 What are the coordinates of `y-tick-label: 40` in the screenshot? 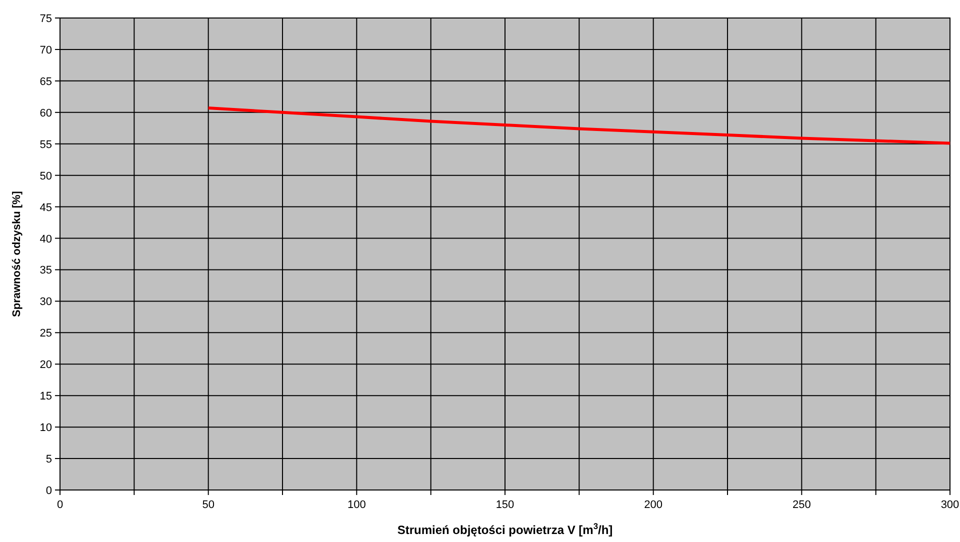 It's located at (46, 239).